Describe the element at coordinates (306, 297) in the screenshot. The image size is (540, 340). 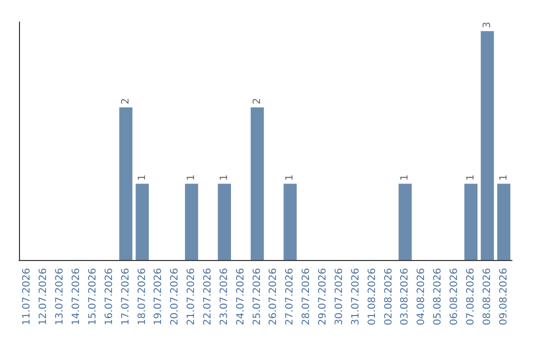
I see `x-tick-label: 28.07.2026` at that location.